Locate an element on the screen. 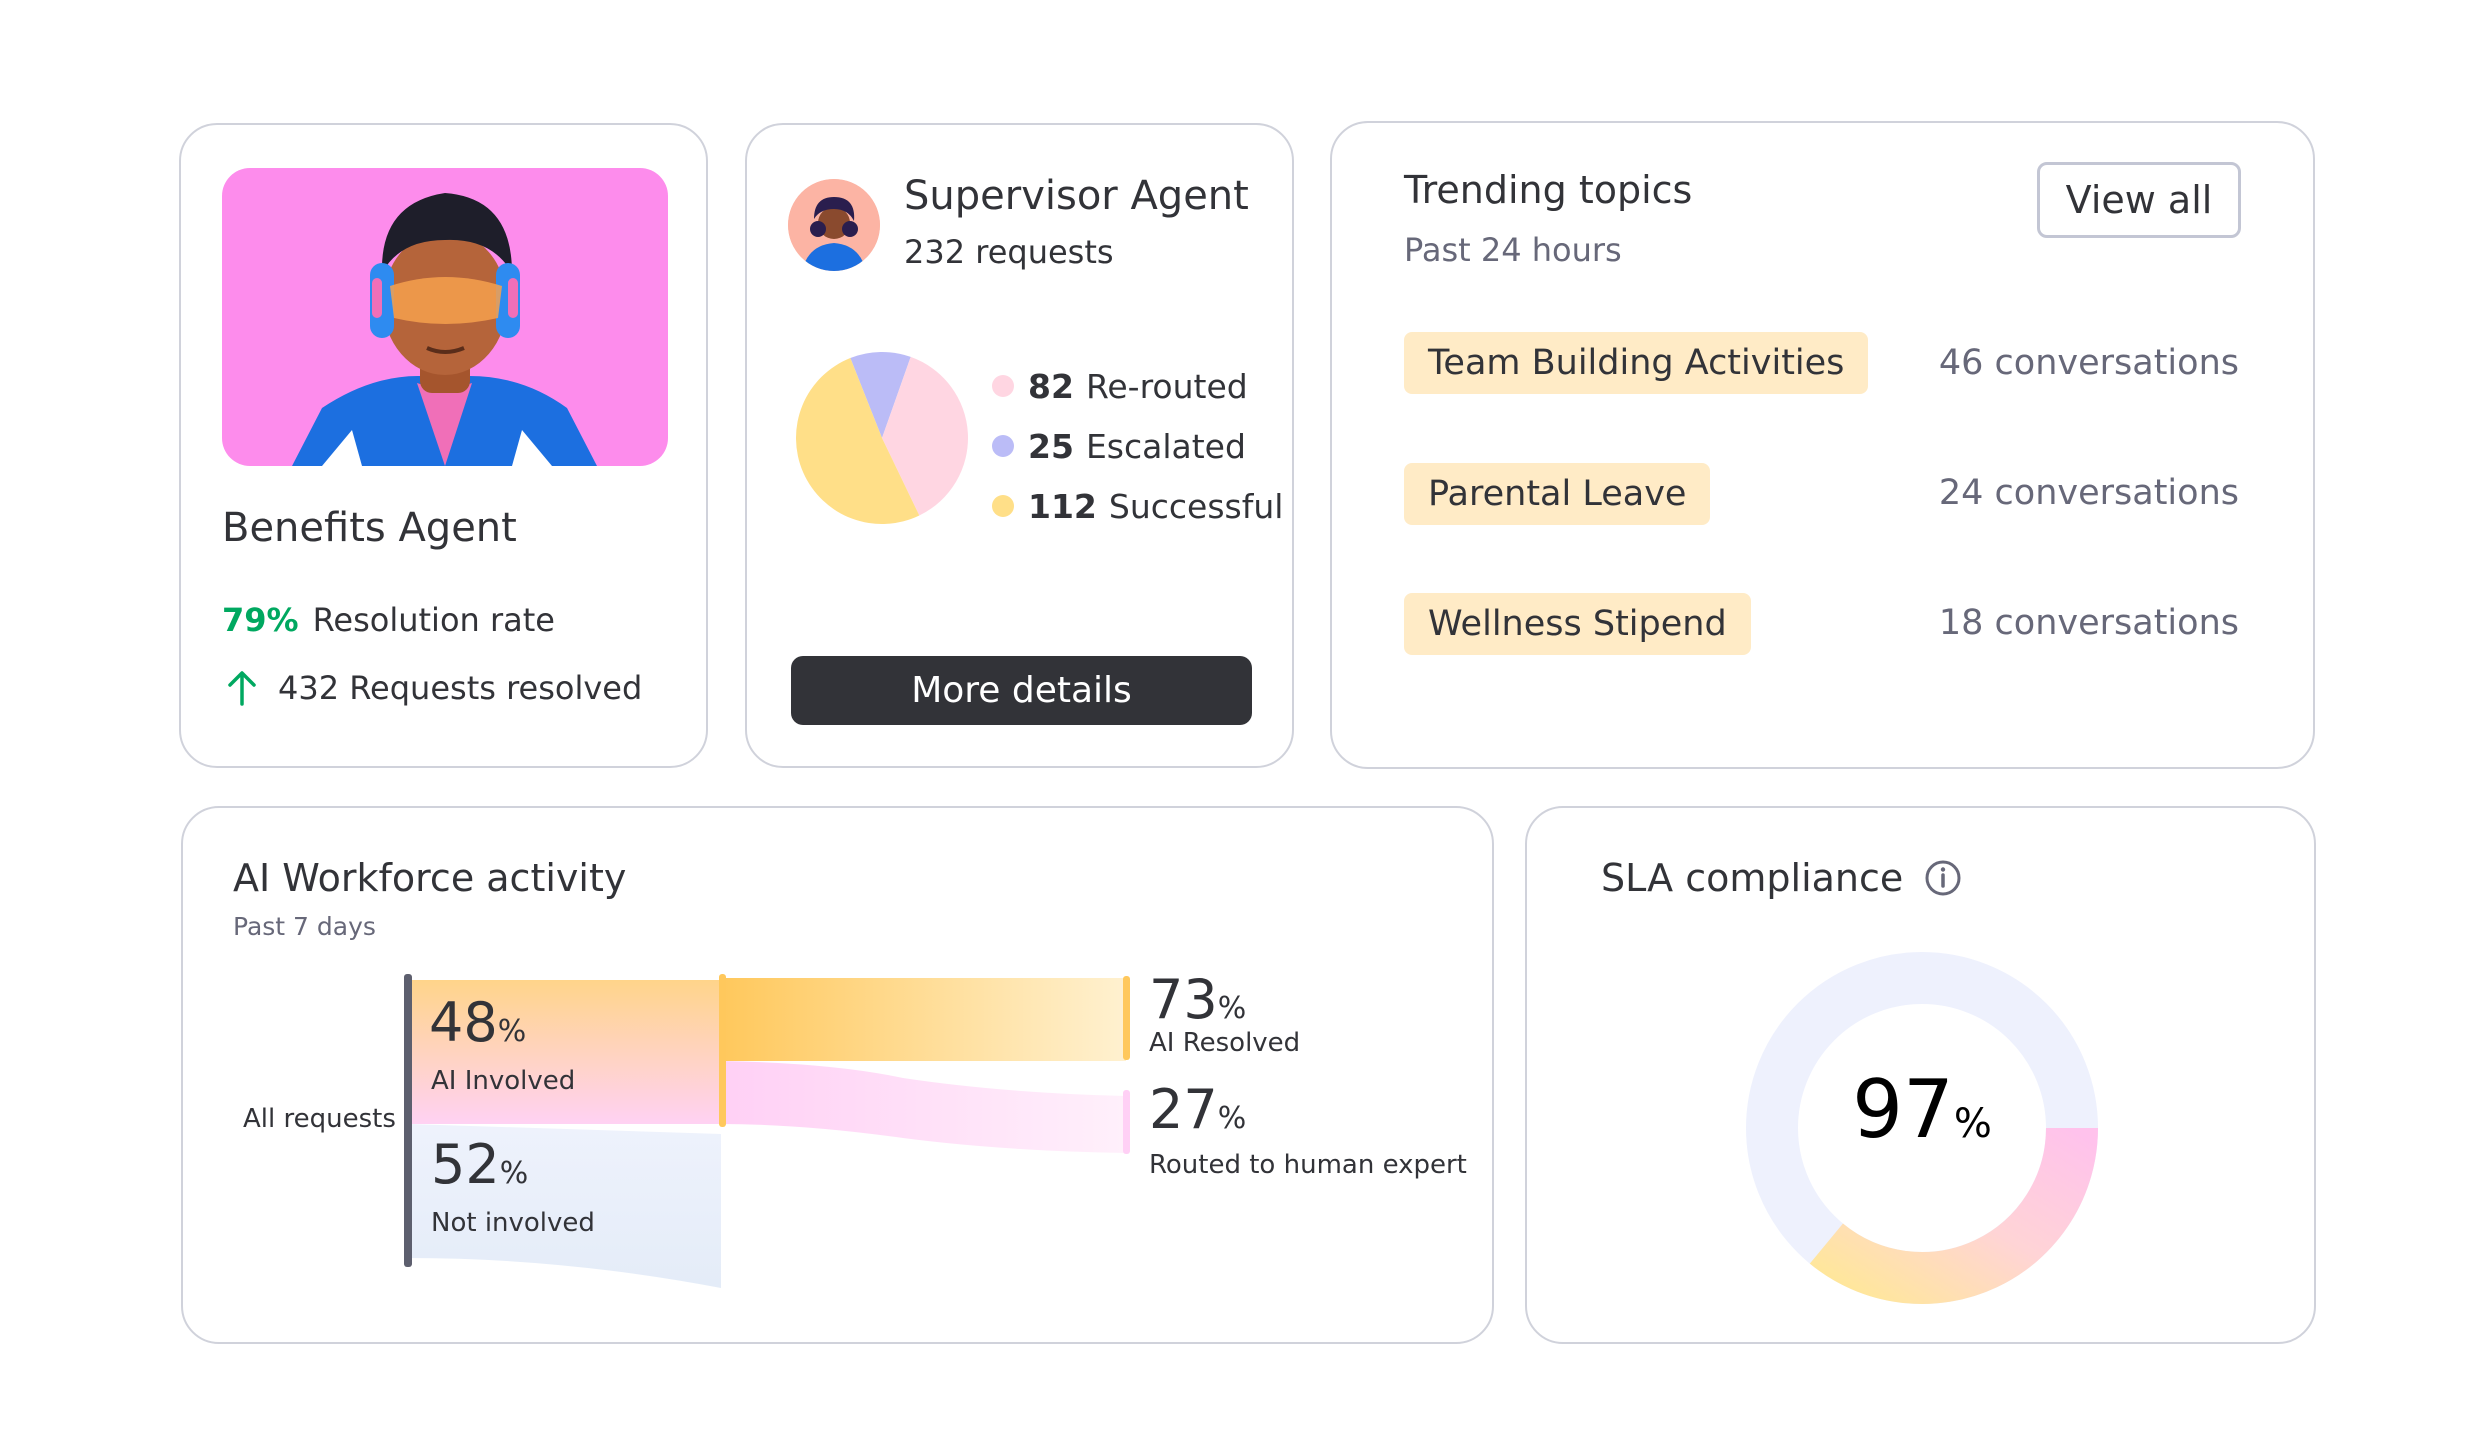 This screenshot has width=2481, height=1455. ai-involved-band is located at coordinates (565, 1052).